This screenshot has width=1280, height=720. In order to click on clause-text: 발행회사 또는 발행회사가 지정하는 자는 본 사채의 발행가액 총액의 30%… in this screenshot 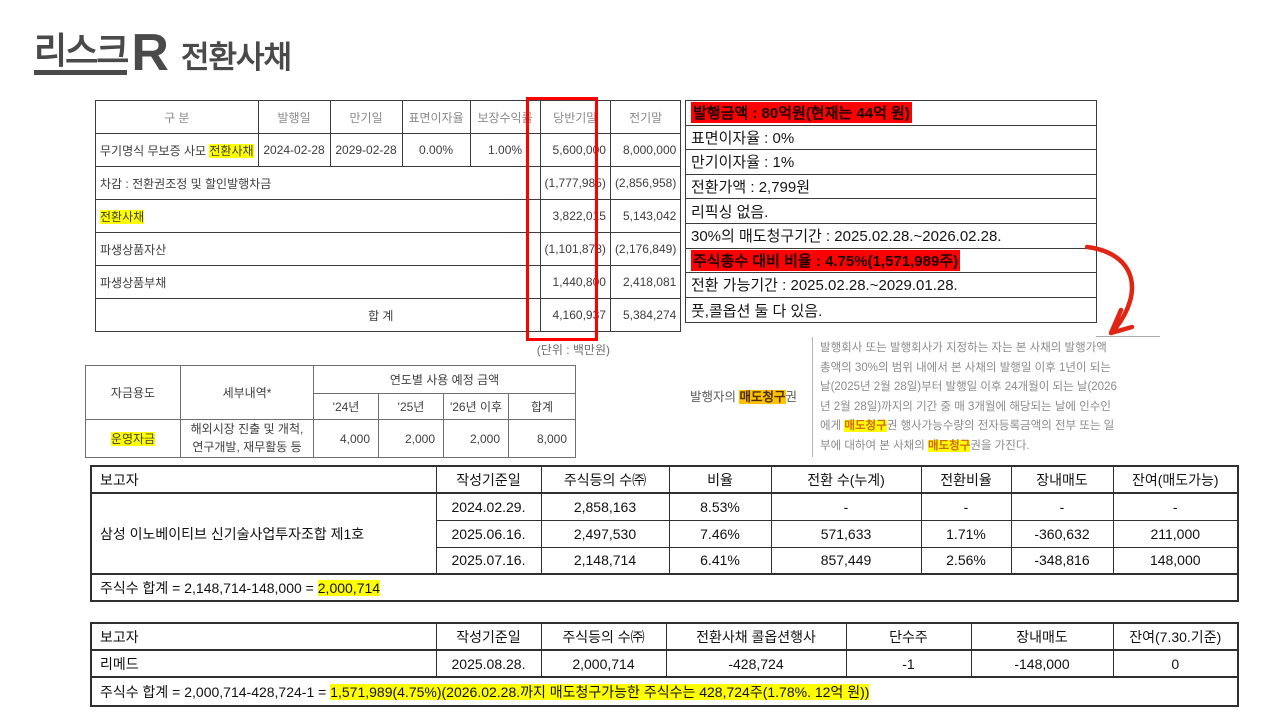, I will do `click(968, 387)`.